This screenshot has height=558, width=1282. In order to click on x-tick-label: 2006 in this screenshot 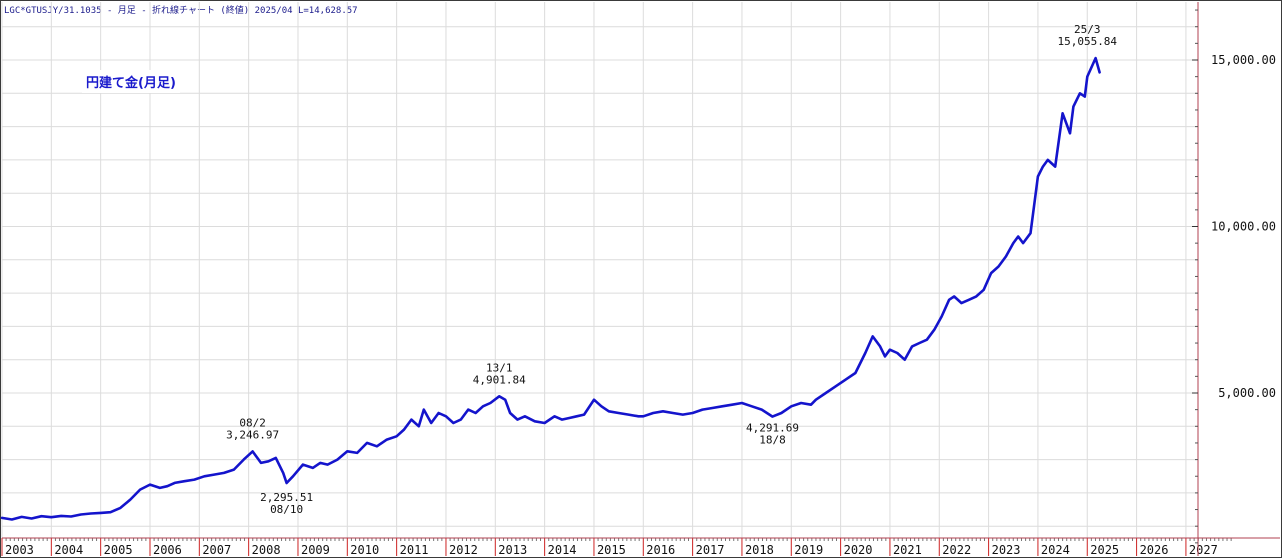, I will do `click(167, 550)`.